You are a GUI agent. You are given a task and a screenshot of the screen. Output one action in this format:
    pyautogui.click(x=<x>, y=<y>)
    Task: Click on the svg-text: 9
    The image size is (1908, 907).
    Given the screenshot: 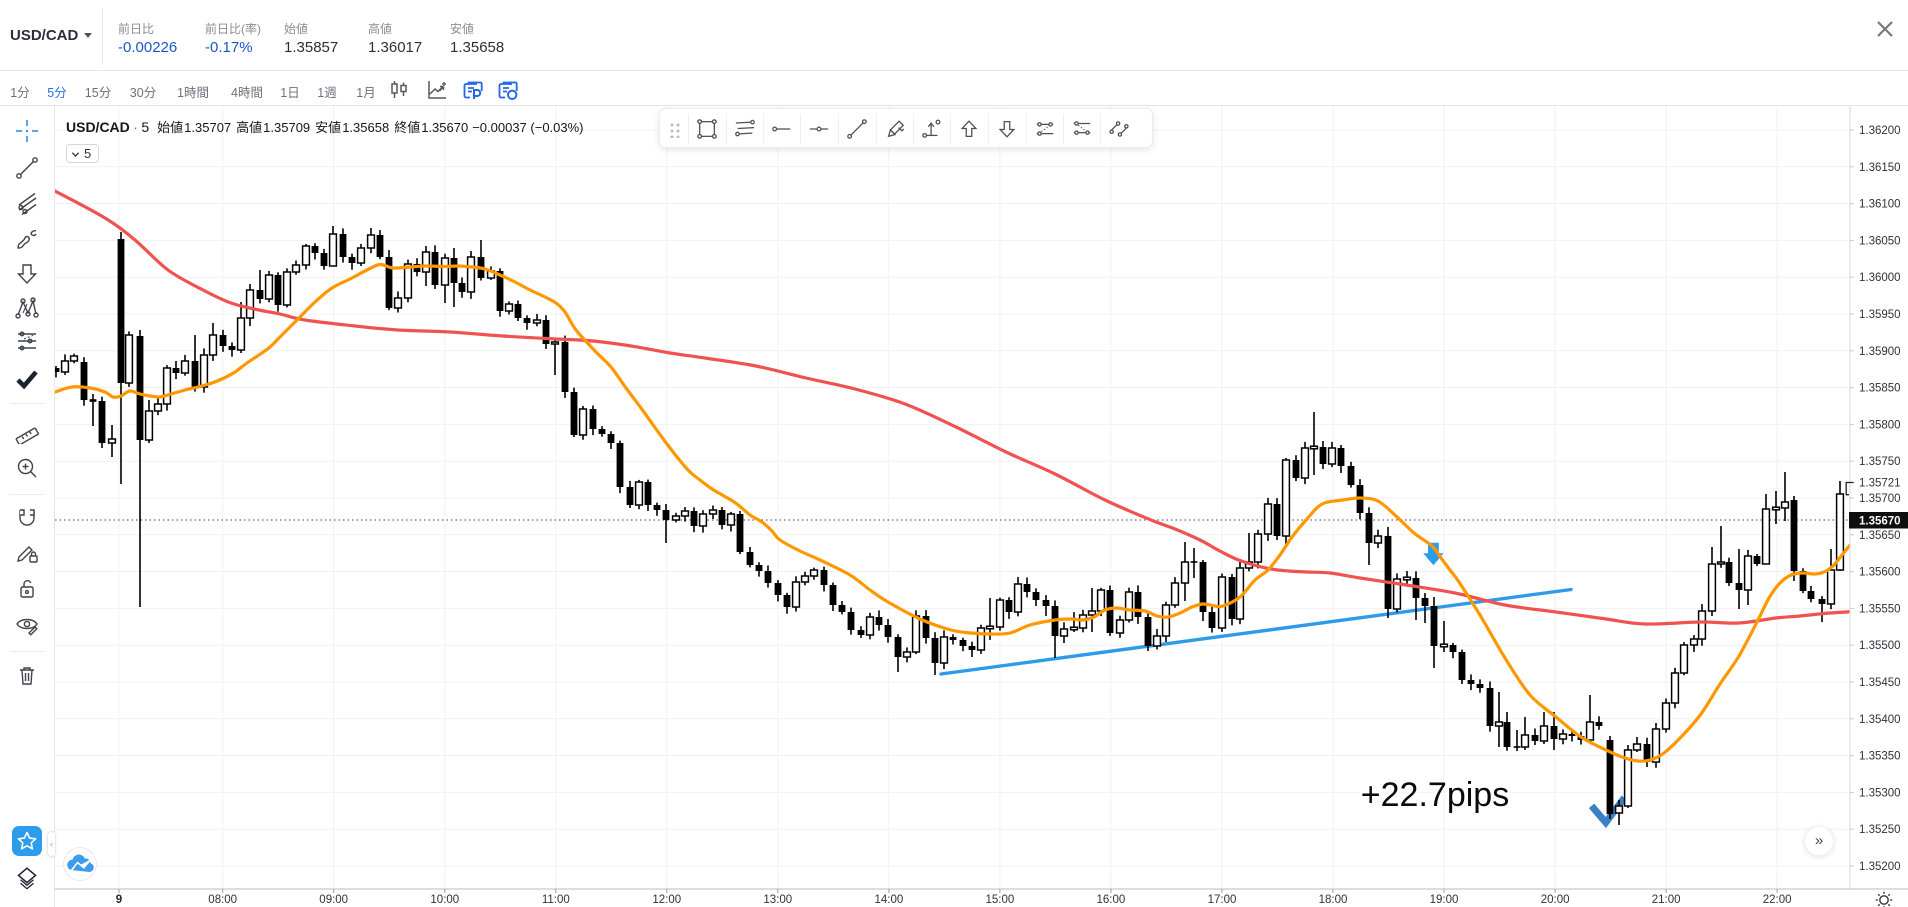 What is the action you would take?
    pyautogui.click(x=119, y=900)
    